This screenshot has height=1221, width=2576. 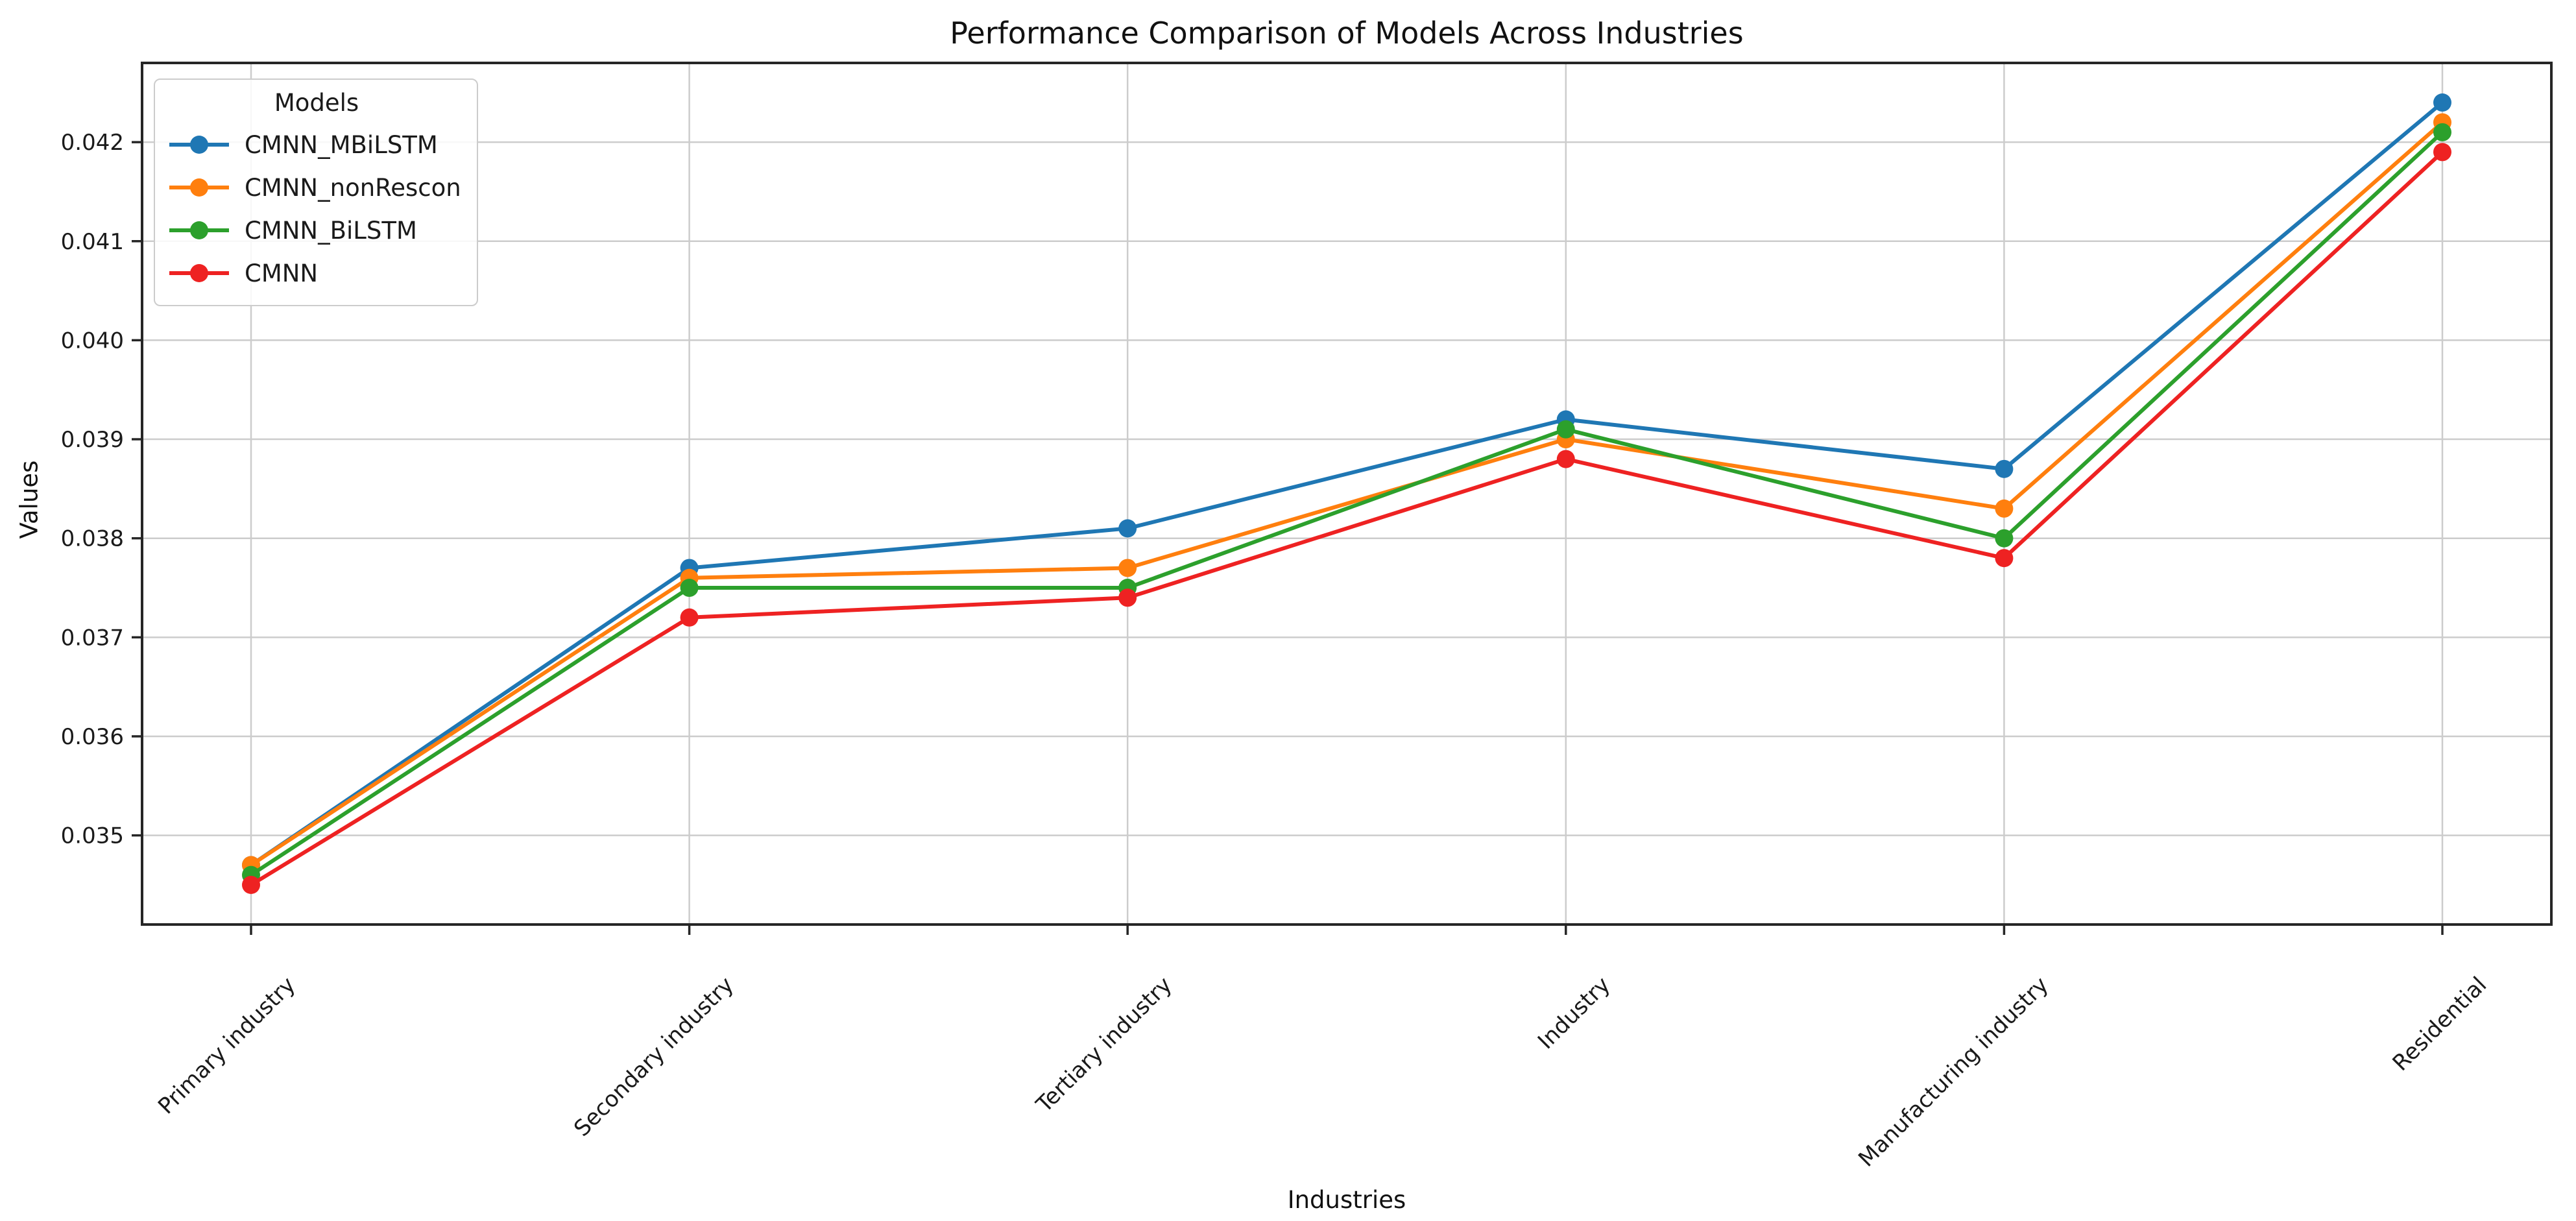 What do you see at coordinates (282, 273) in the screenshot?
I see `legend-item-label: CMNN` at bounding box center [282, 273].